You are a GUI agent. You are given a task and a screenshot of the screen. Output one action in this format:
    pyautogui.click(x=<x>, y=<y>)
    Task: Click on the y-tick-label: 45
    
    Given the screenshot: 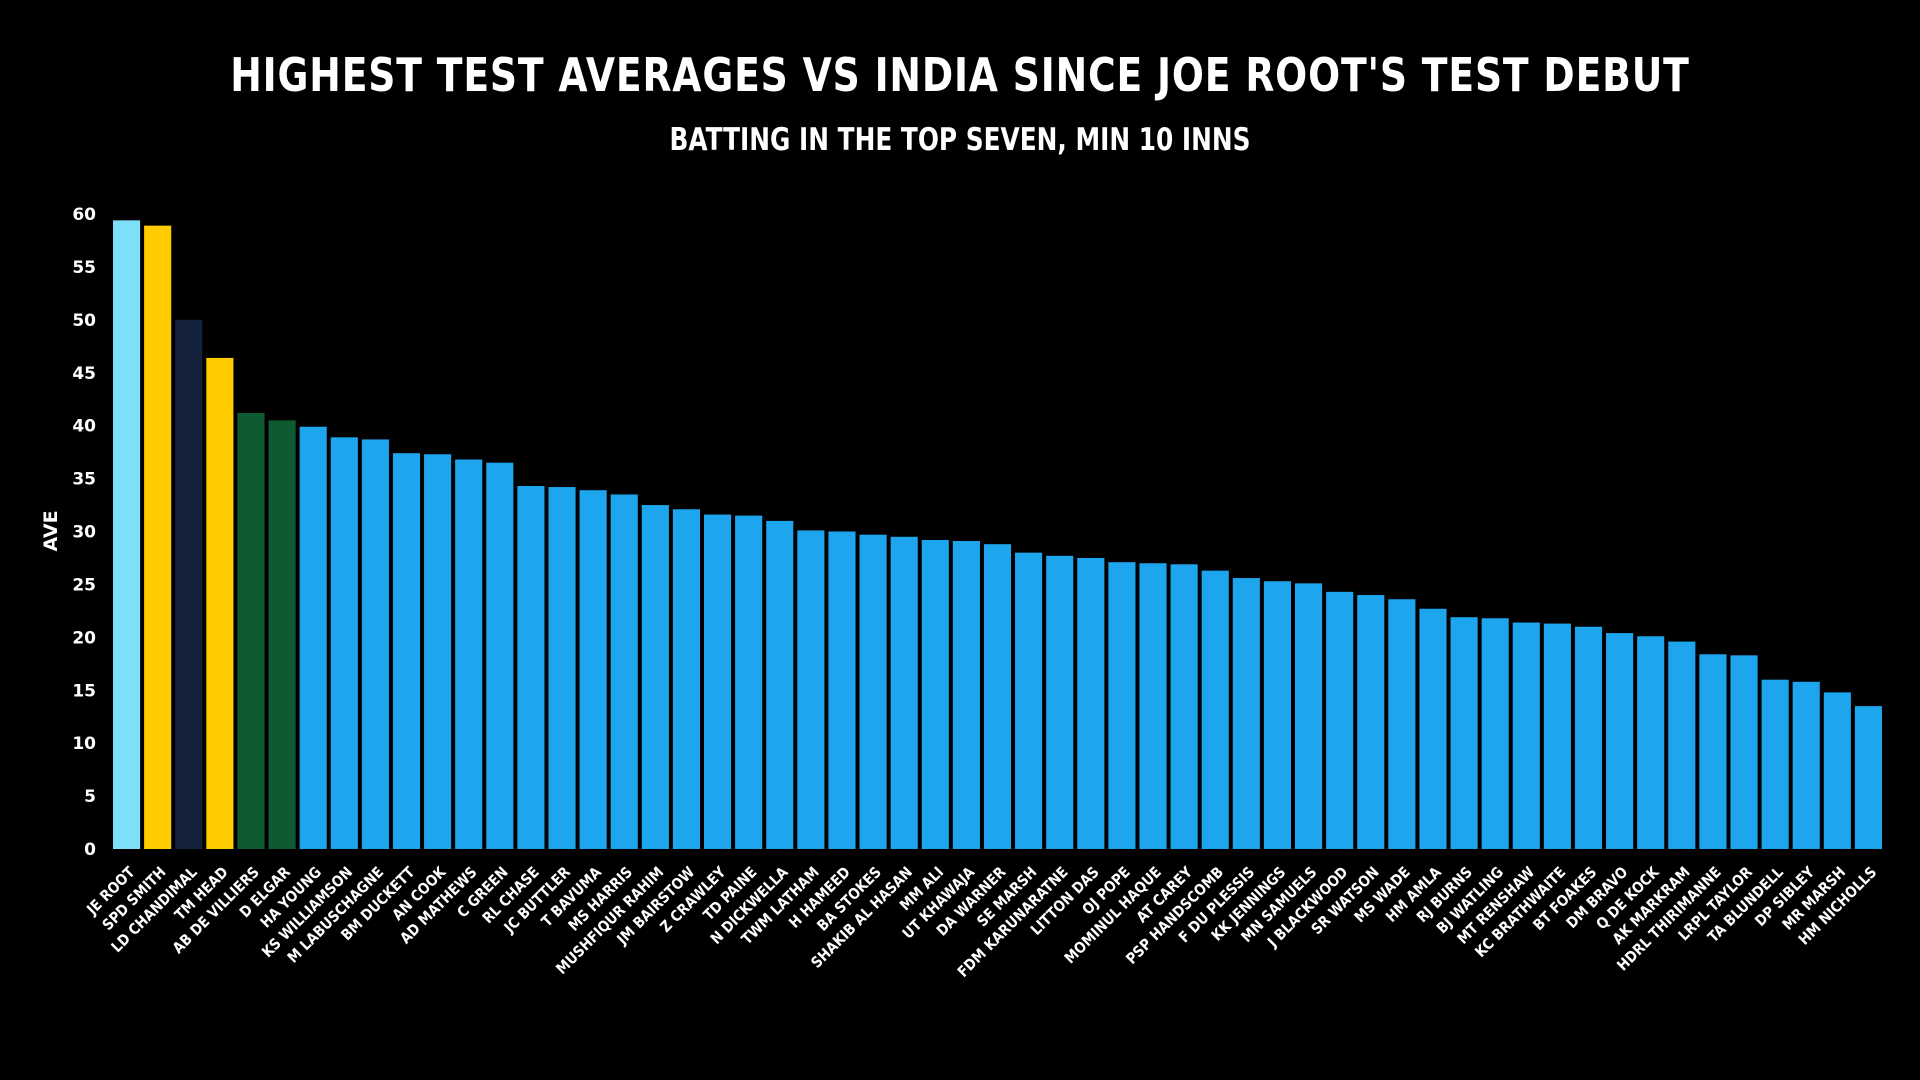 What is the action you would take?
    pyautogui.click(x=84, y=374)
    